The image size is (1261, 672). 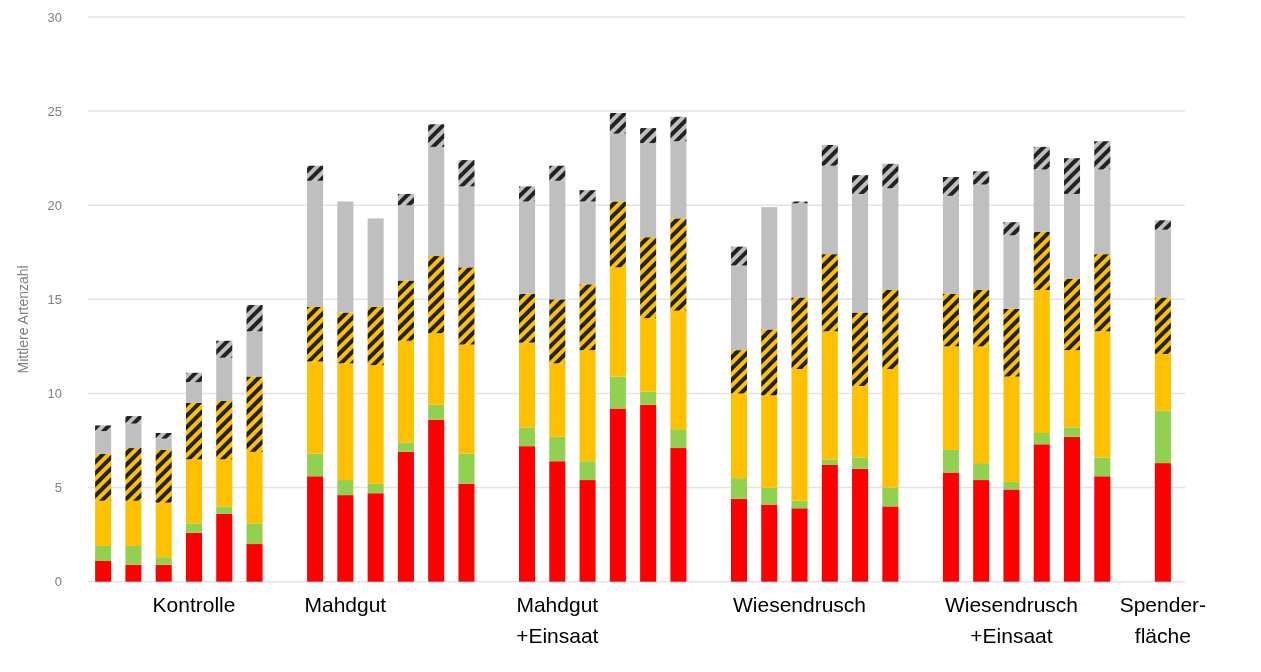 What do you see at coordinates (23, 319) in the screenshot?
I see `y-axis-title: Mittlere Artenzahl` at bounding box center [23, 319].